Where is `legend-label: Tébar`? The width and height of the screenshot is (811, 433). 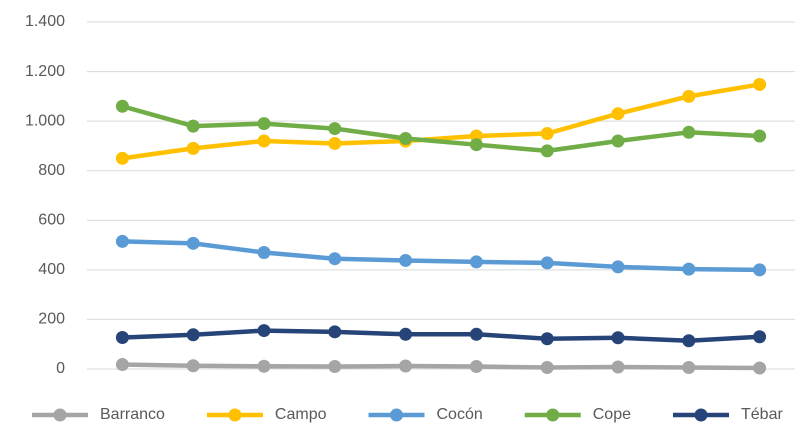 legend-label: Tébar is located at coordinates (762, 414).